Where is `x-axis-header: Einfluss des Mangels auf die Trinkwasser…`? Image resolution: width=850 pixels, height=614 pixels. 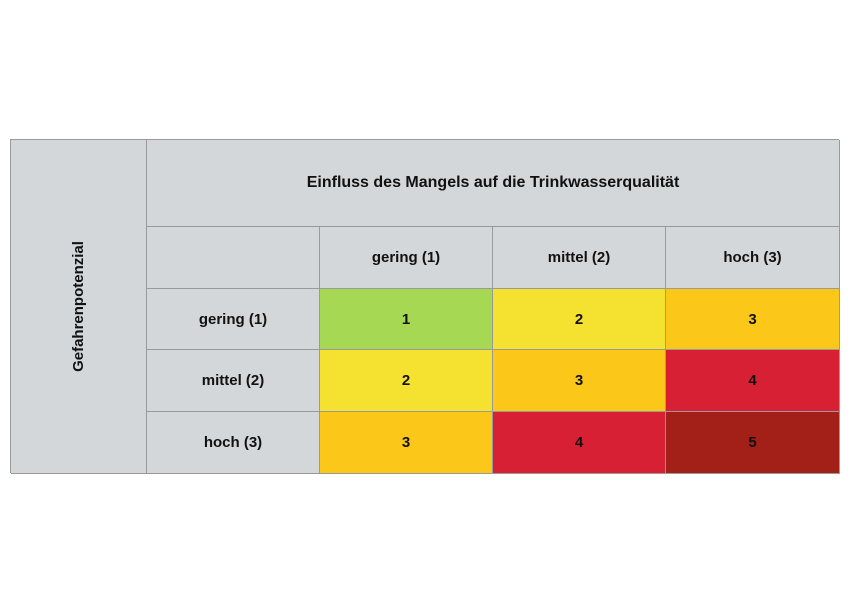
x-axis-header: Einfluss des Mangels auf die Trinkwasser… is located at coordinates (493, 183).